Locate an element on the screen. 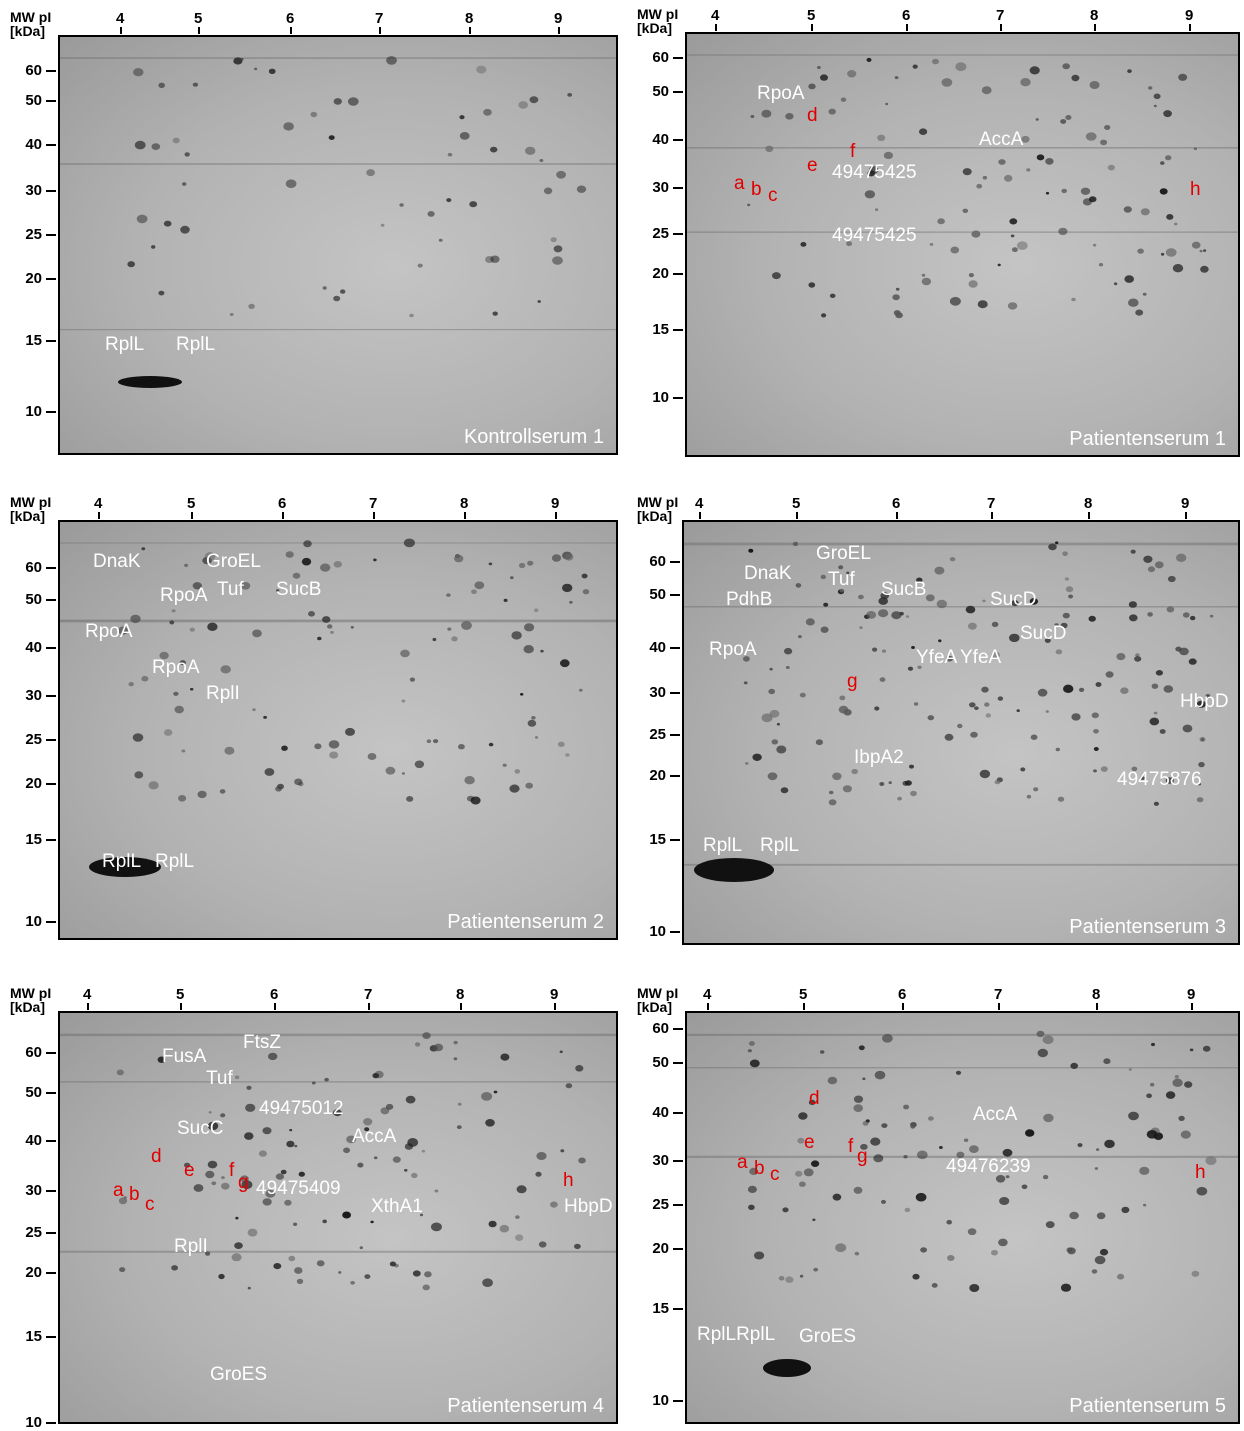  pi-tick-label: 7 is located at coordinates (1000, 15).